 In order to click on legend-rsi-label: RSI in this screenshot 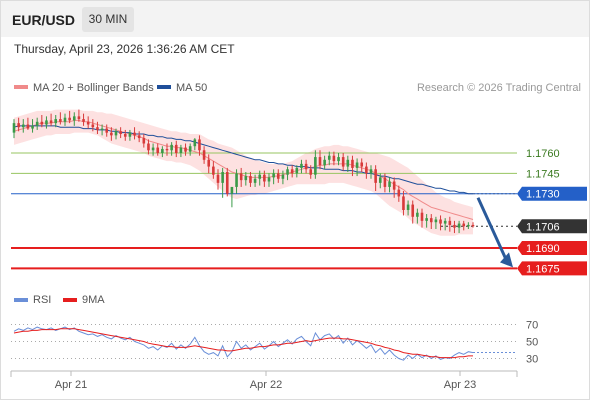, I will do `click(42, 300)`.